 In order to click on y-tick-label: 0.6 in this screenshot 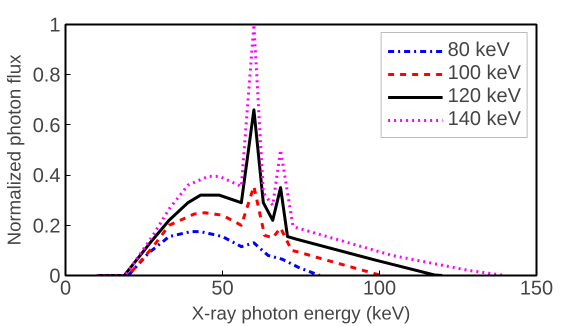, I will do `click(46, 125)`.